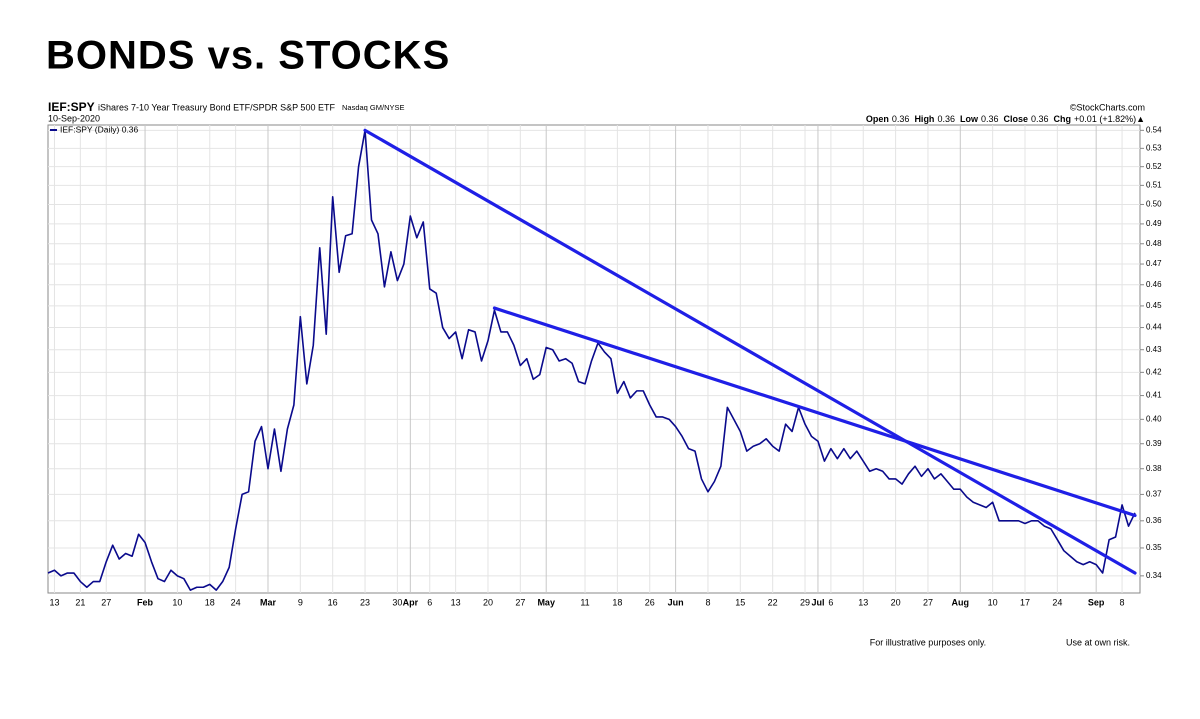 The image size is (1200, 719). Describe the element at coordinates (1154, 263) in the screenshot. I see `y-tick-label: 0.47` at that location.